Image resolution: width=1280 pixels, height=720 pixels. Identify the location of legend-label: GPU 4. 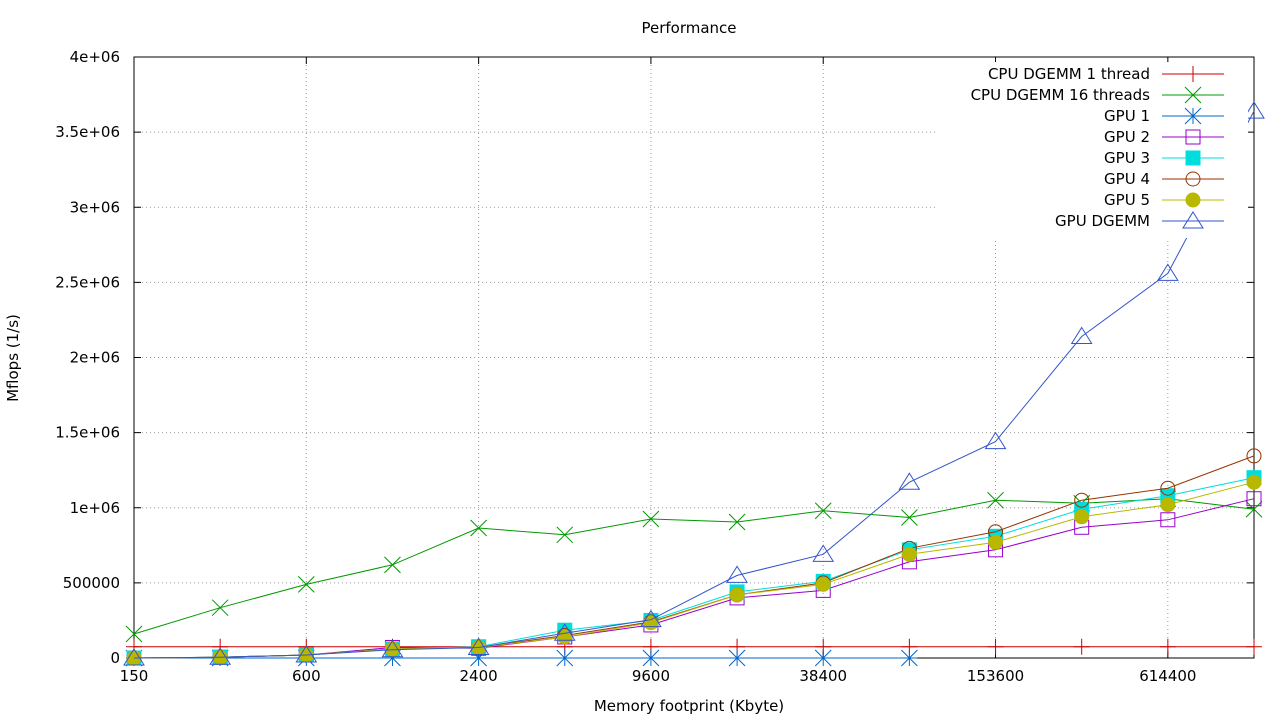
(1127, 179).